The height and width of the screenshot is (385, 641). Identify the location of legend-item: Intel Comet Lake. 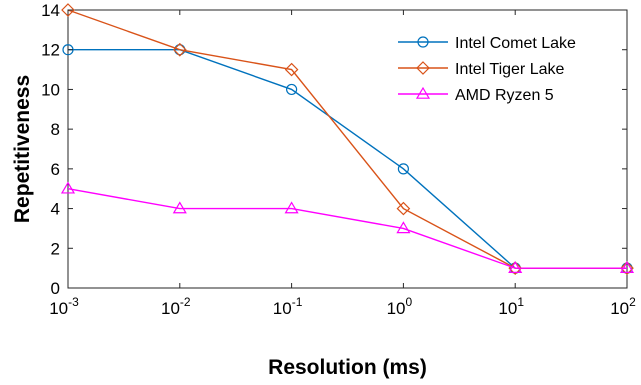
(487, 43).